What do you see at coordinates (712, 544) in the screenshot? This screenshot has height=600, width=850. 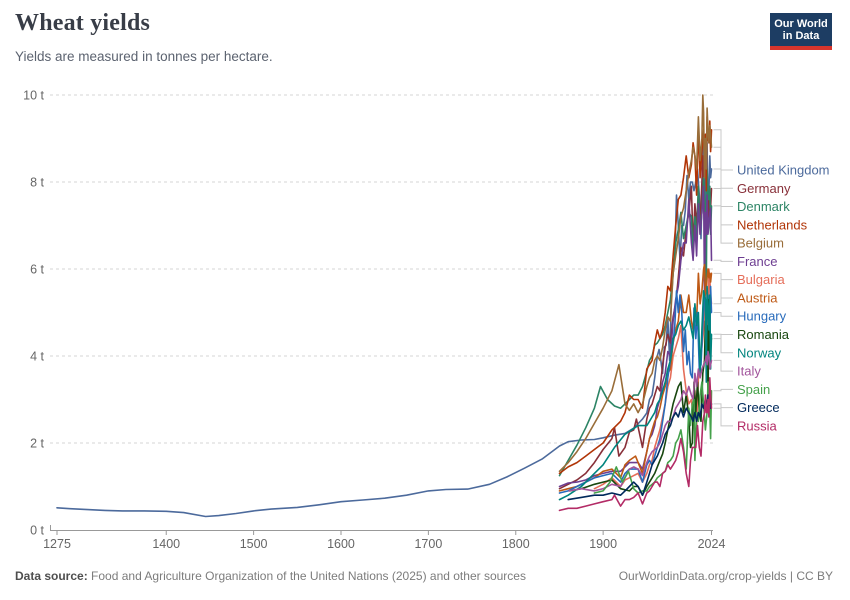 I see `x-axis-label-2024: 2024` at bounding box center [712, 544].